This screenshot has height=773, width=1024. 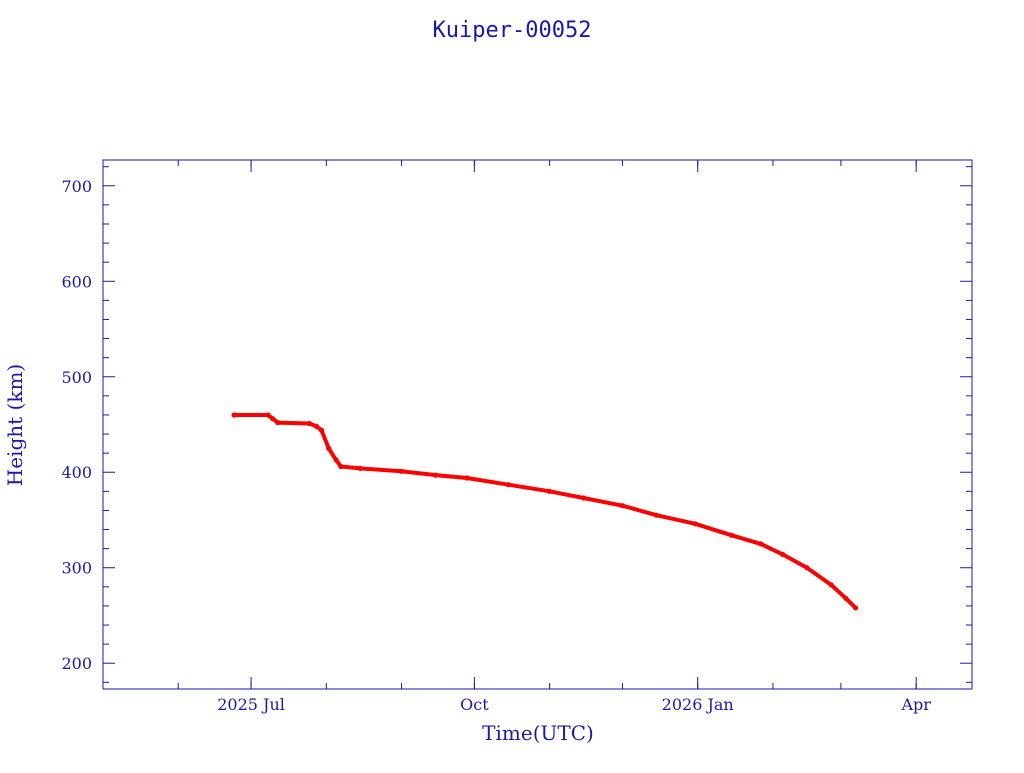 What do you see at coordinates (76, 472) in the screenshot?
I see `y-tick-label: 400` at bounding box center [76, 472].